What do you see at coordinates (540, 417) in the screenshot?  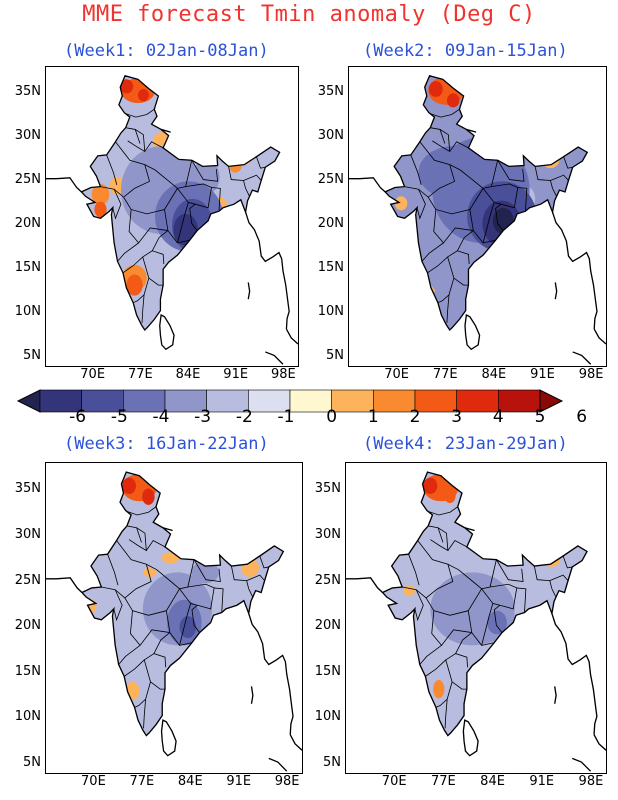 I see `colorbar-tick-label: 5` at bounding box center [540, 417].